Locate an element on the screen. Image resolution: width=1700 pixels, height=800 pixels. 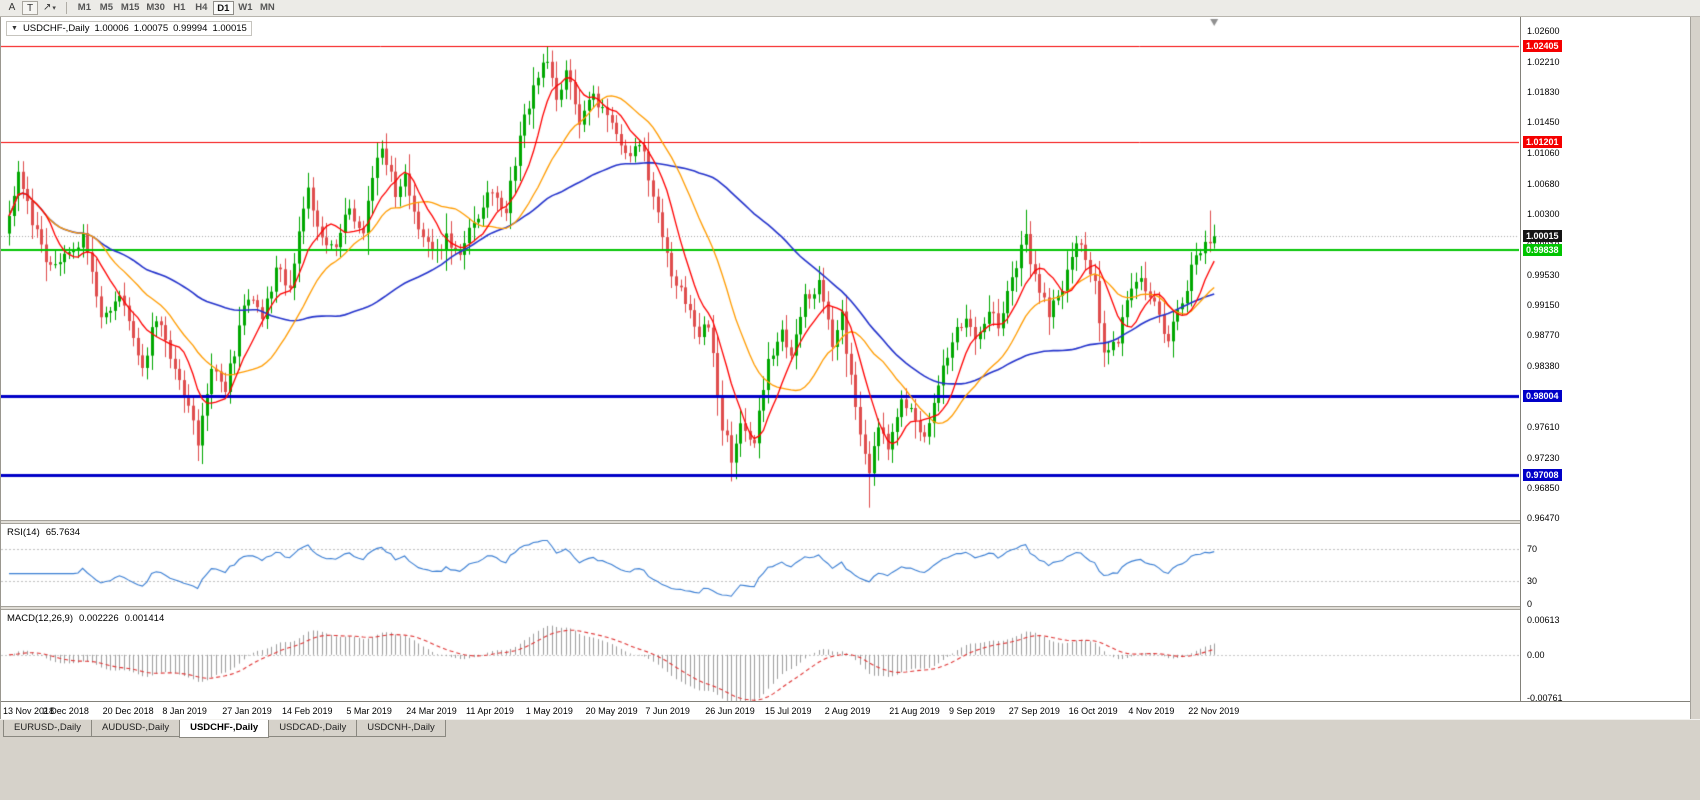
top-toolbar: A T ↗▾ M1 M5 M15 M30 H1 H4 D1 W1 MN is located at coordinates (850, 8).